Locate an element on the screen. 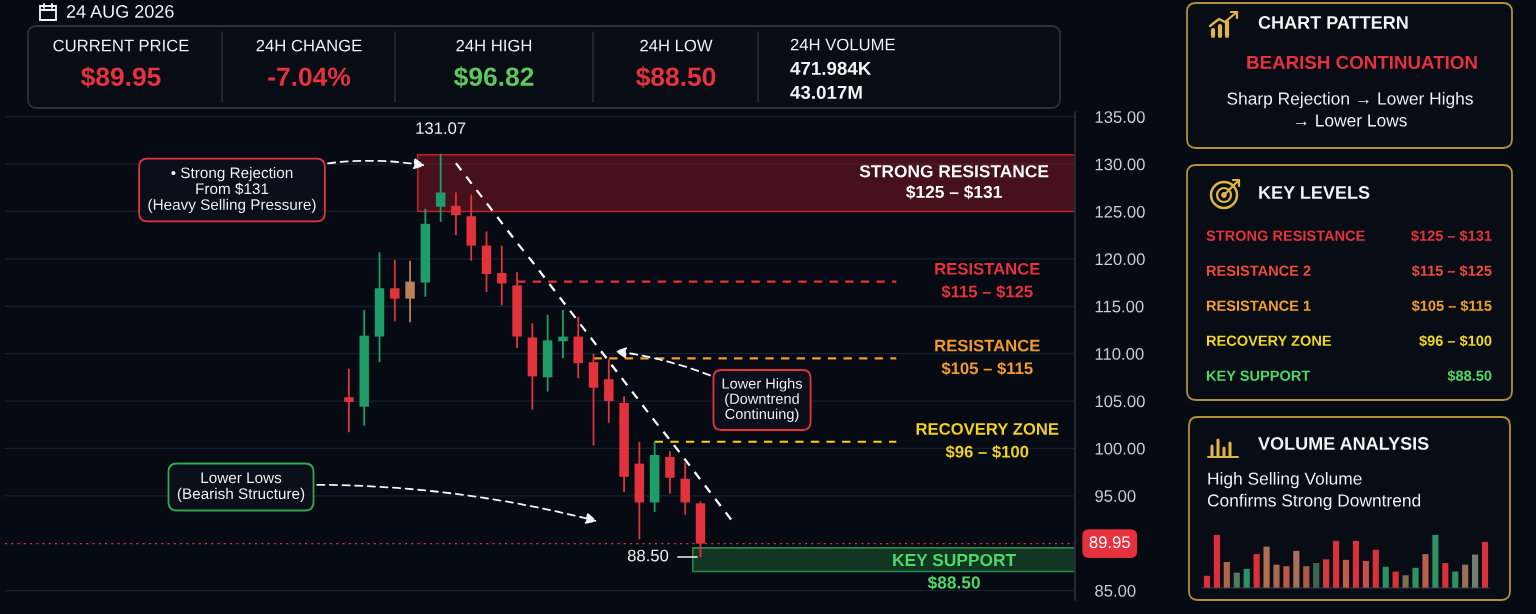 The image size is (1536, 614). annotation: Lower Lows (Bearish Structure) is located at coordinates (241, 487).